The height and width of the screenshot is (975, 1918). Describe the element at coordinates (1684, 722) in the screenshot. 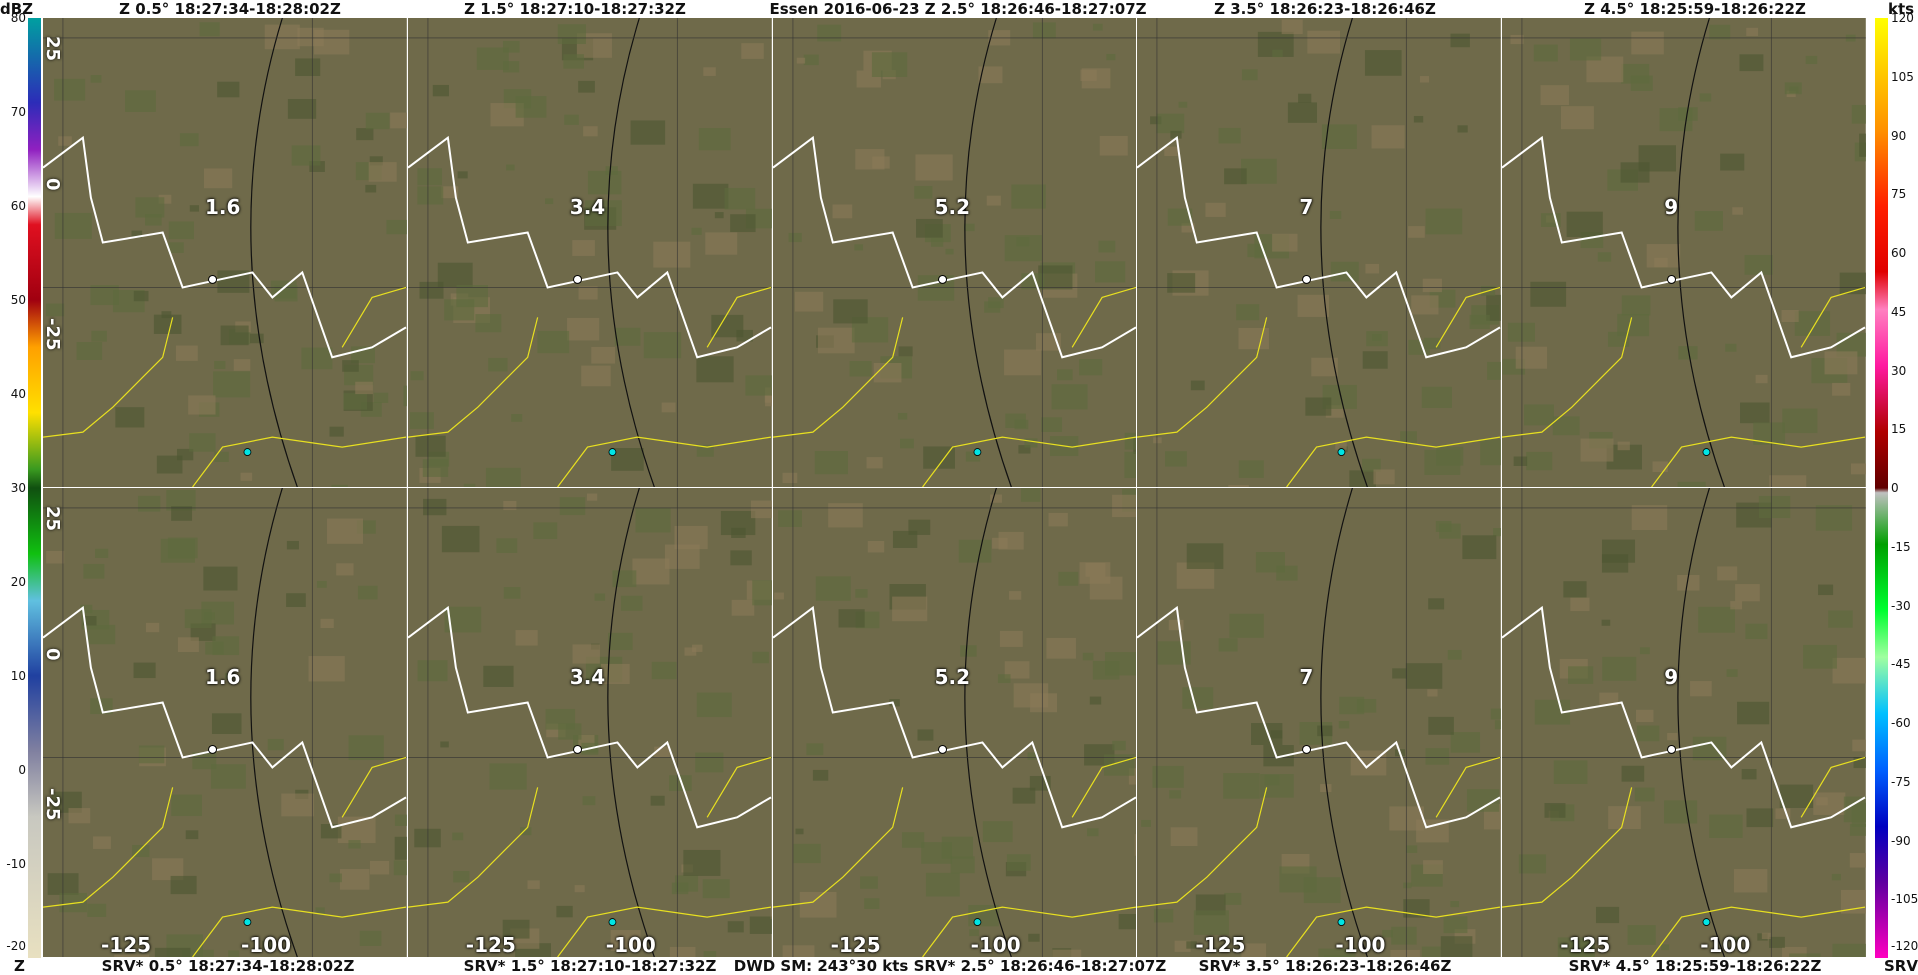

I see `velocity-panel-5: 9-125-100` at that location.